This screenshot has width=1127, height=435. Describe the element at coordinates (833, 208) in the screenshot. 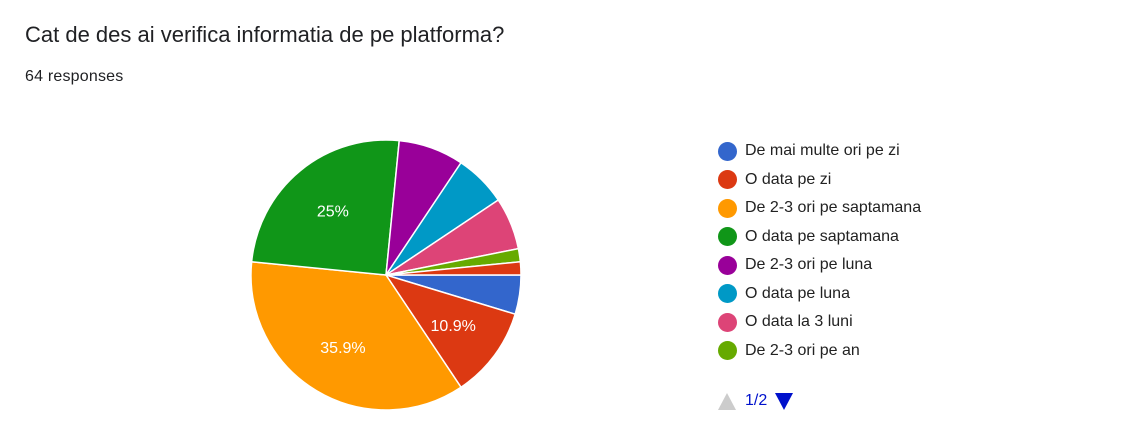

I see `legend-label: De 2-3 ori pe saptamana` at that location.